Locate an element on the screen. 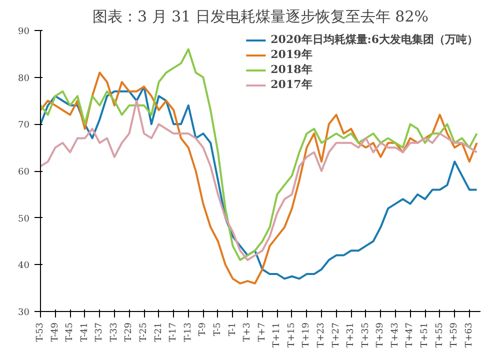 The height and width of the screenshot is (350, 500). legend-label: 2019年 is located at coordinates (291, 54).